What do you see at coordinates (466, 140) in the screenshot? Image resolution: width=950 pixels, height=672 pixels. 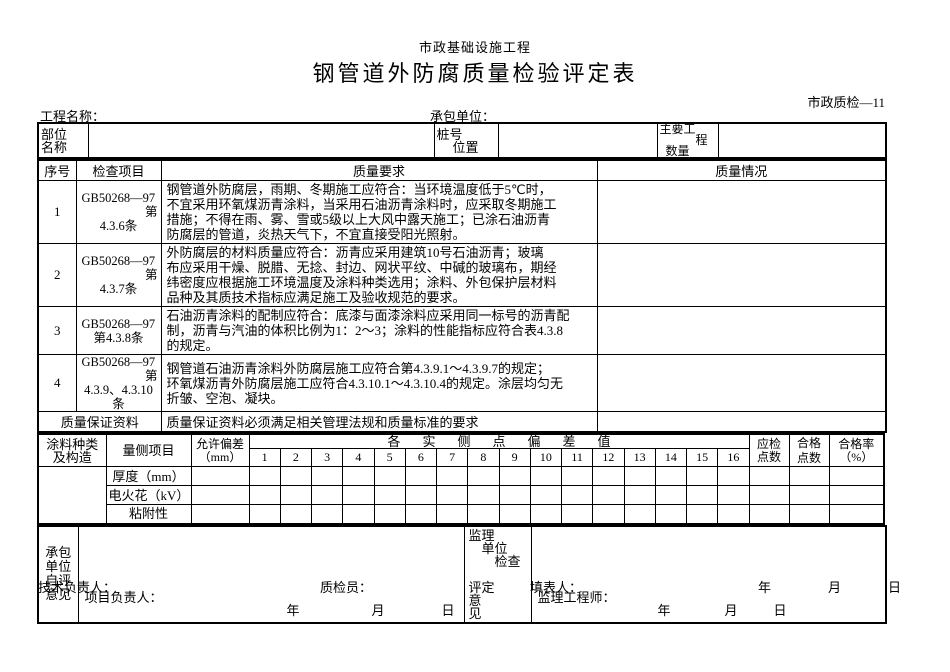 I see `stake-position-label: 桩号 位置` at bounding box center [466, 140].